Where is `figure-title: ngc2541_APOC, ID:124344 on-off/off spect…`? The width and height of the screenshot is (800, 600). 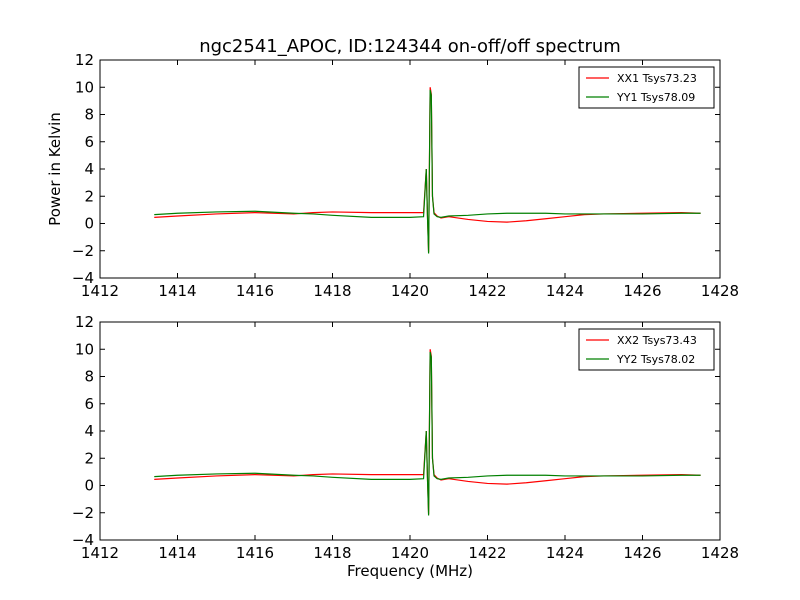 figure-title: ngc2541_APOC, ID:124344 on-off/off spect… is located at coordinates (410, 46).